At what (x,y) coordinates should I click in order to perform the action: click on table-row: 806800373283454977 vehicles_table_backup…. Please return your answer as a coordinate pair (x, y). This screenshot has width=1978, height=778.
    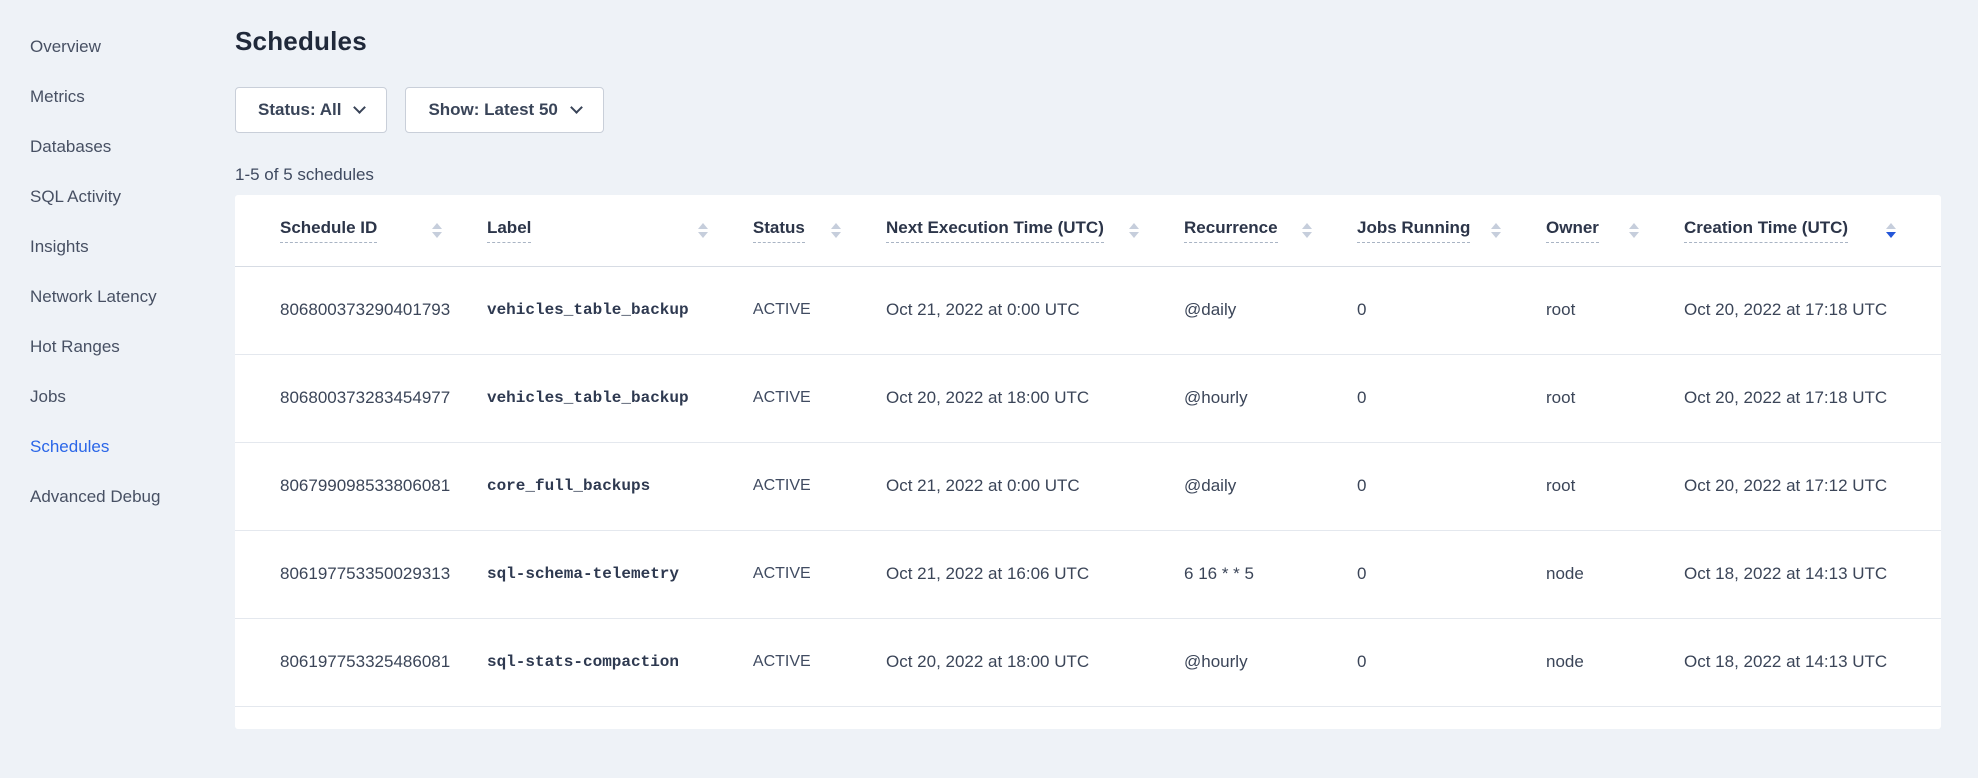
    Looking at the image, I should click on (1088, 397).